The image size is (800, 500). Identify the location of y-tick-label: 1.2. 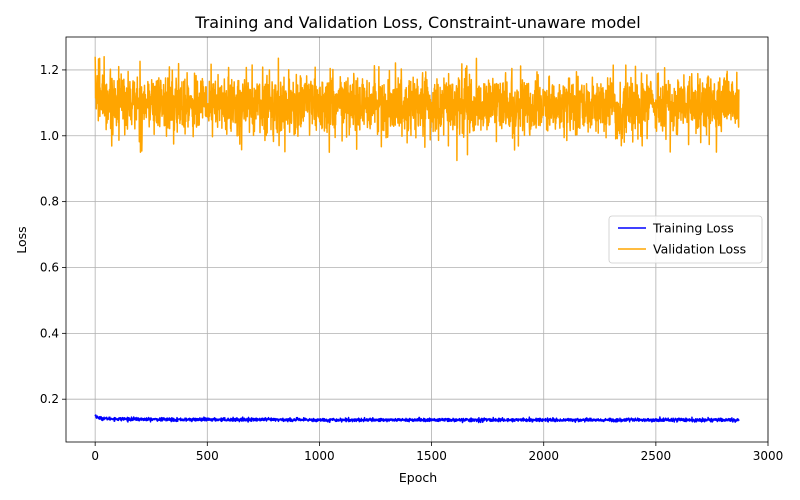
(49, 70).